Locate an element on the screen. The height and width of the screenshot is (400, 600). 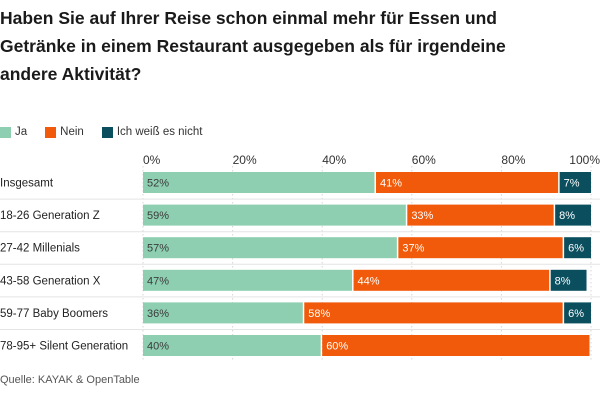
category-label: Insgesamt is located at coordinates (27, 184).